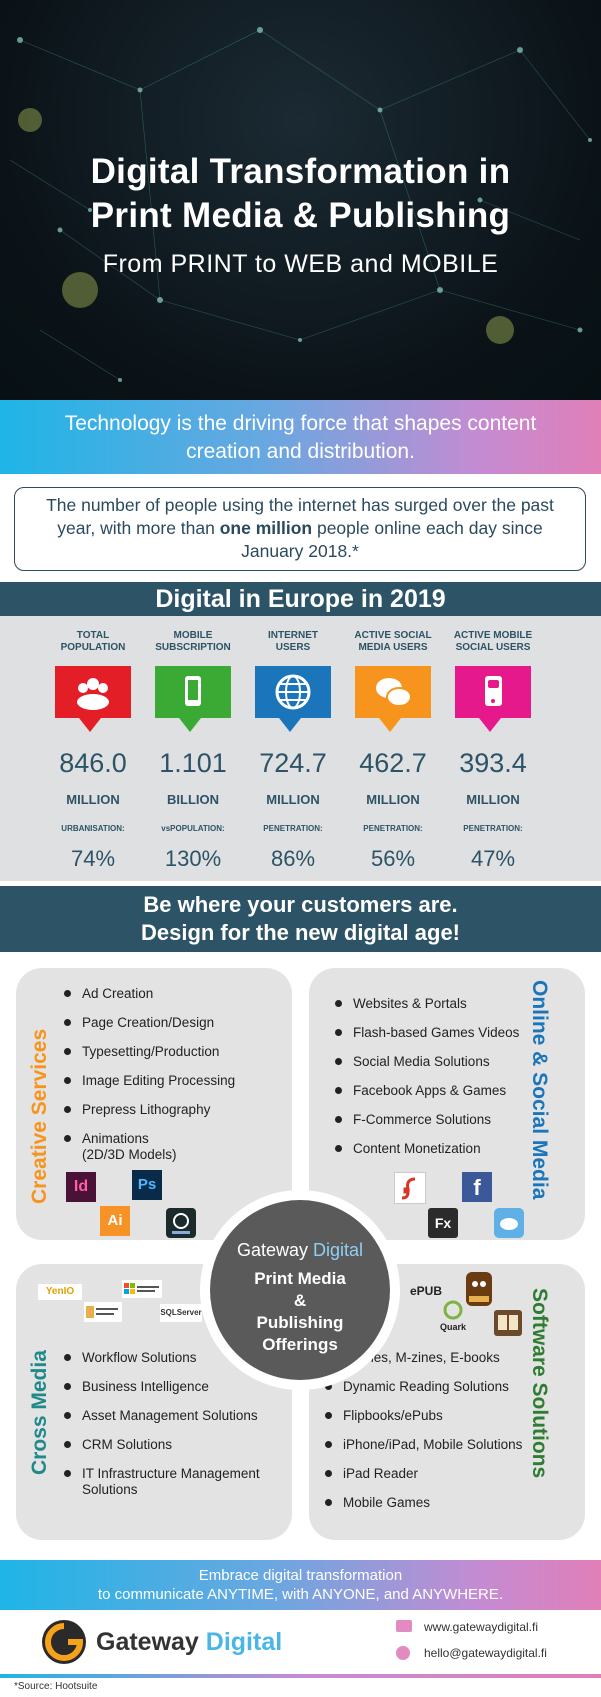 This screenshot has height=1697, width=601. I want to click on list-item: Business Intelligence, so click(162, 1387).